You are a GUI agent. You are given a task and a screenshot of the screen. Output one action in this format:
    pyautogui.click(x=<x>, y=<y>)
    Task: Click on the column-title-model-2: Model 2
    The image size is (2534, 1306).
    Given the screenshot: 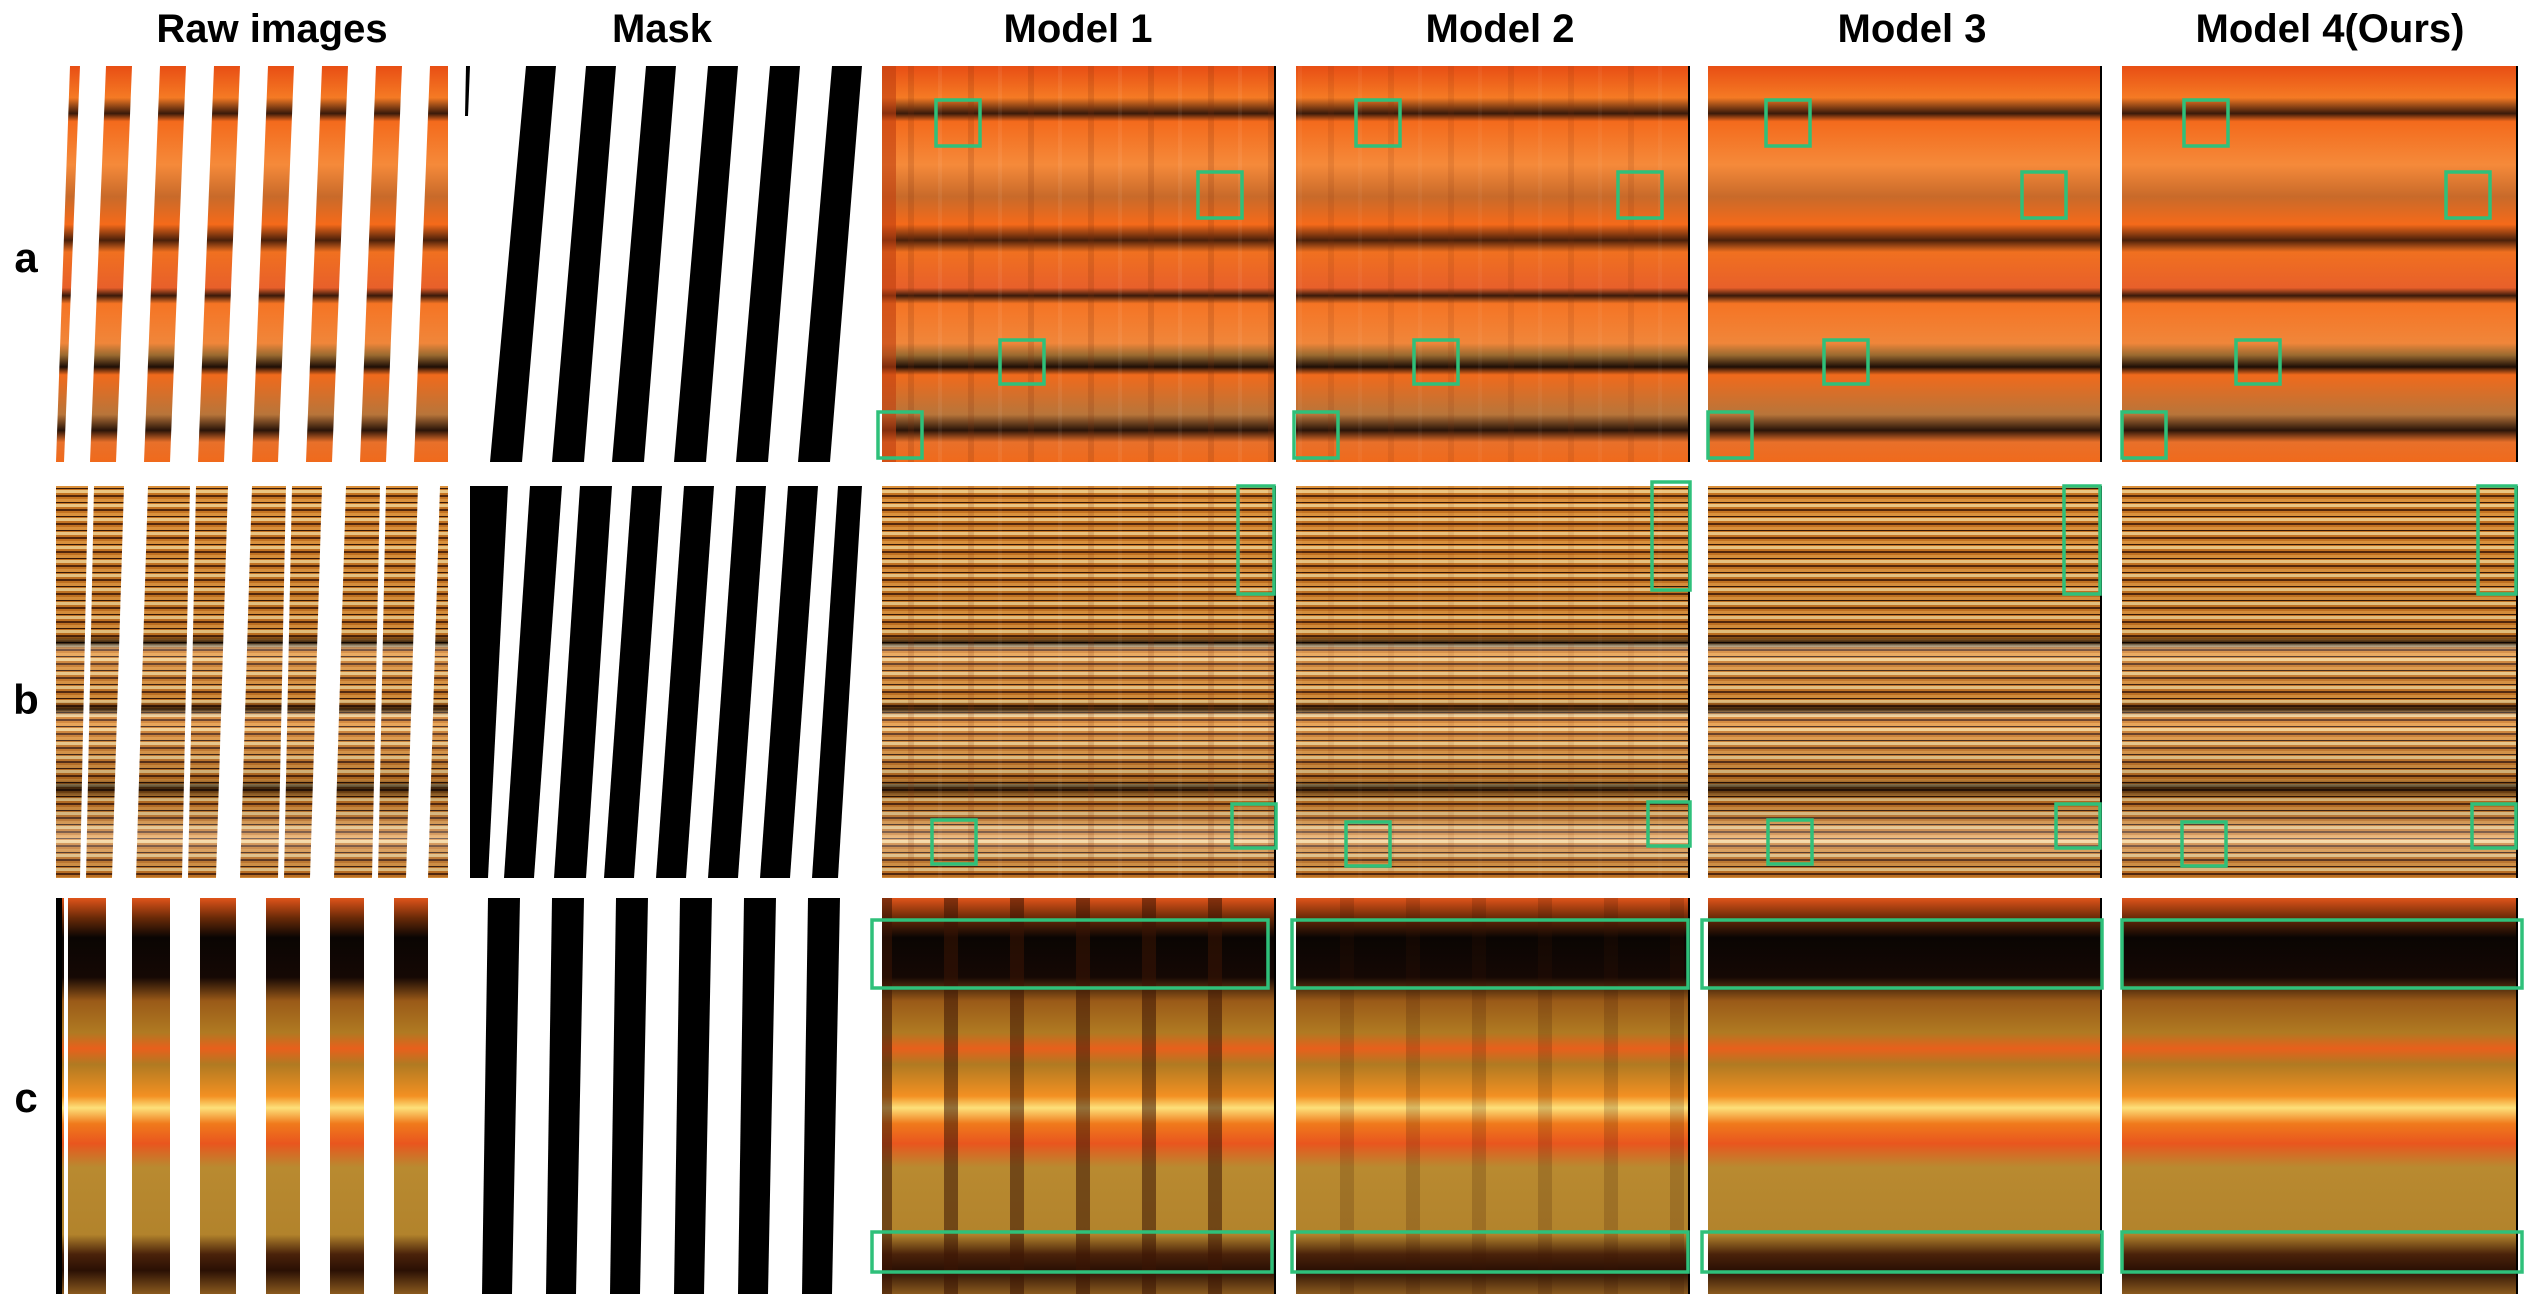 What is the action you would take?
    pyautogui.click(x=1500, y=29)
    